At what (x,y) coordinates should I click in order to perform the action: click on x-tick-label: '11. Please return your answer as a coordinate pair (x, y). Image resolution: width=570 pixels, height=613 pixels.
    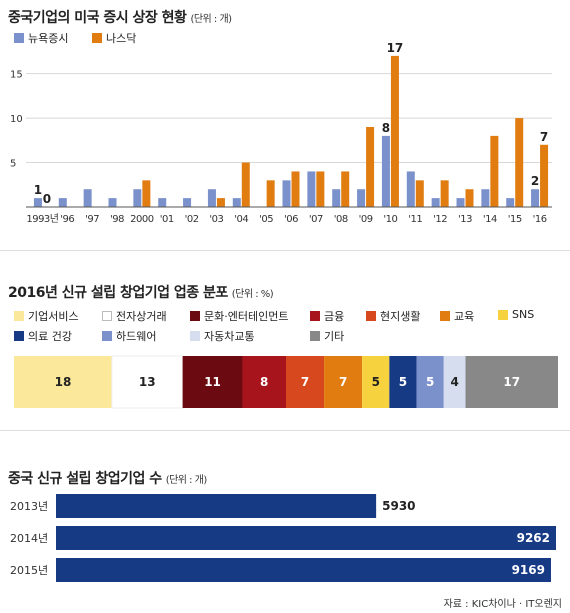
    Looking at the image, I should click on (415, 219).